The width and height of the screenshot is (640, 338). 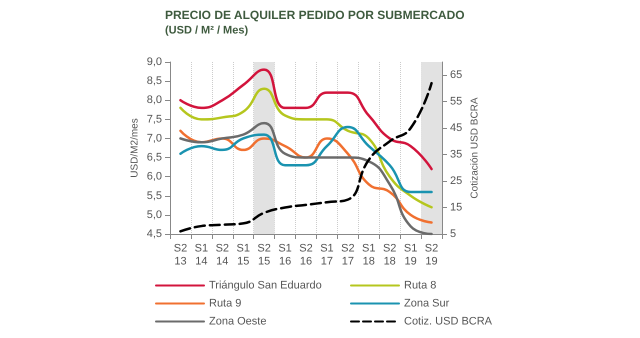 I want to click on x-tick-label: S2 15, so click(x=264, y=255).